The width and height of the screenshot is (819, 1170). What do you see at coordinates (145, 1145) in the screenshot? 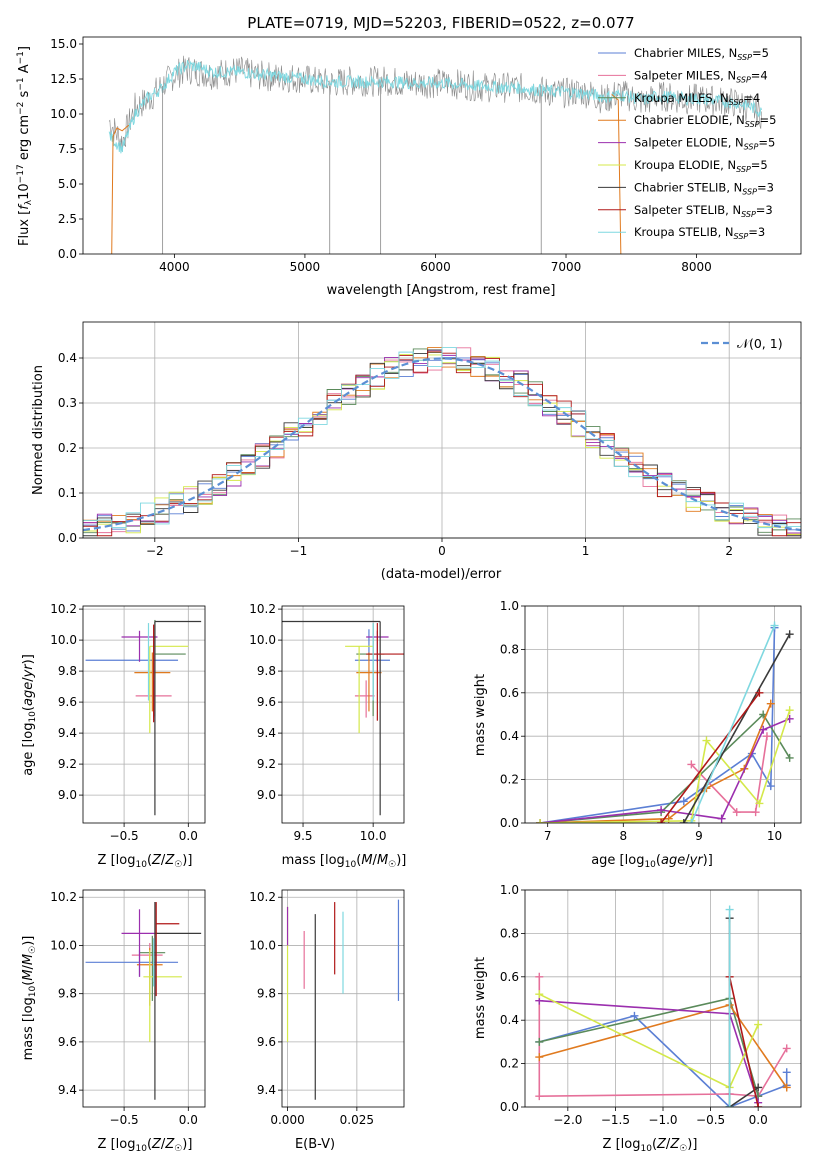
I see `mass-z-xlabel: Z [log10(Z/Z☉)]` at bounding box center [145, 1145].